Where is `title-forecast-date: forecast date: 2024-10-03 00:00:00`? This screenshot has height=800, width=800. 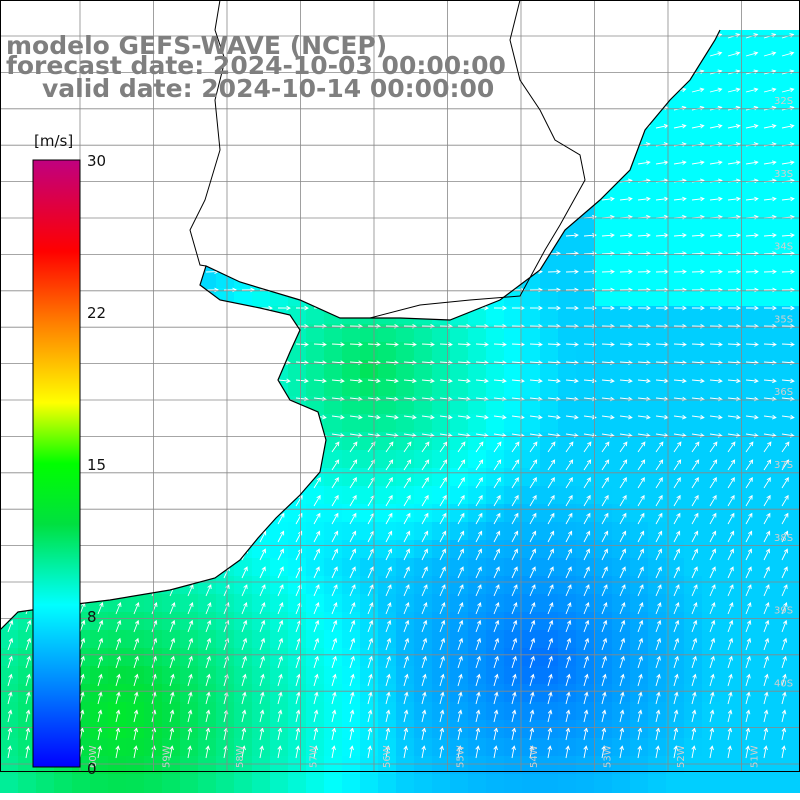 title-forecast-date: forecast date: 2024-10-03 00:00:00 is located at coordinates (256, 65).